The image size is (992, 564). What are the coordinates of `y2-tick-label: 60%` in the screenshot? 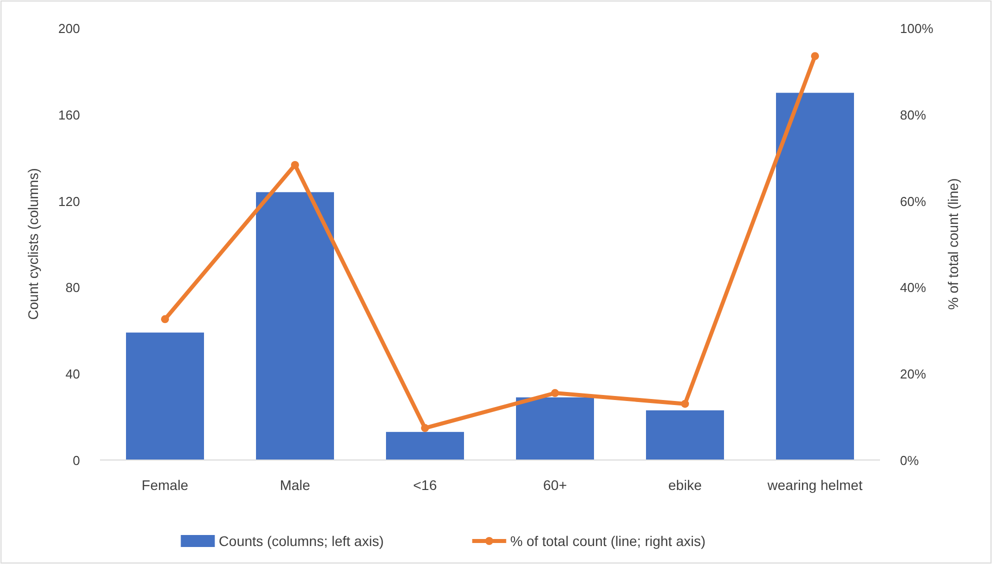 It's located at (913, 201).